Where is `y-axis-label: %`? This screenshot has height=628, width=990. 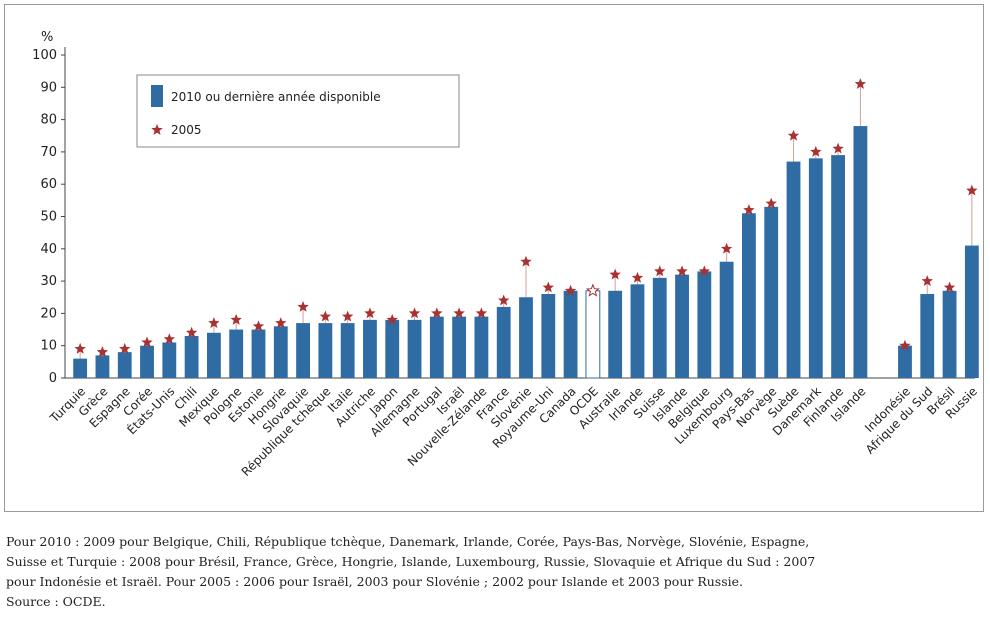
y-axis-label: % is located at coordinates (47, 37).